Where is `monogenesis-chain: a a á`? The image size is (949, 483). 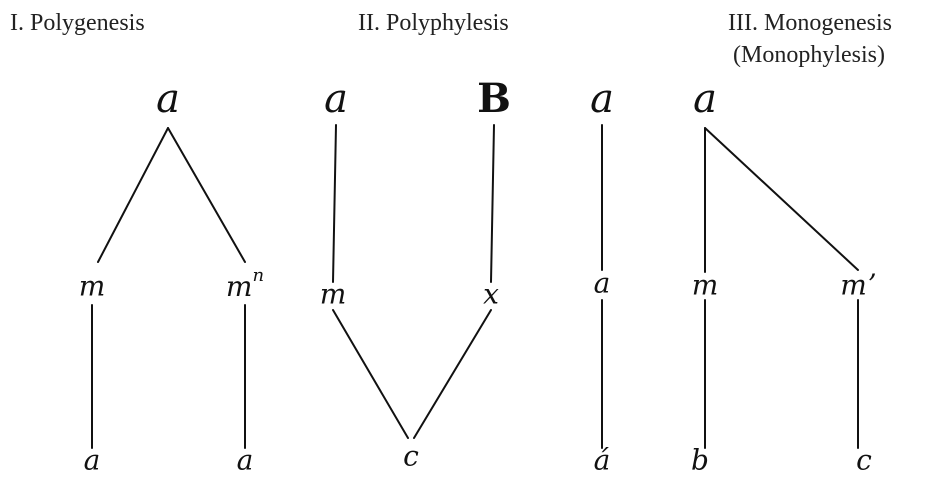
monogenesis-chain: a a á is located at coordinates (602, 276).